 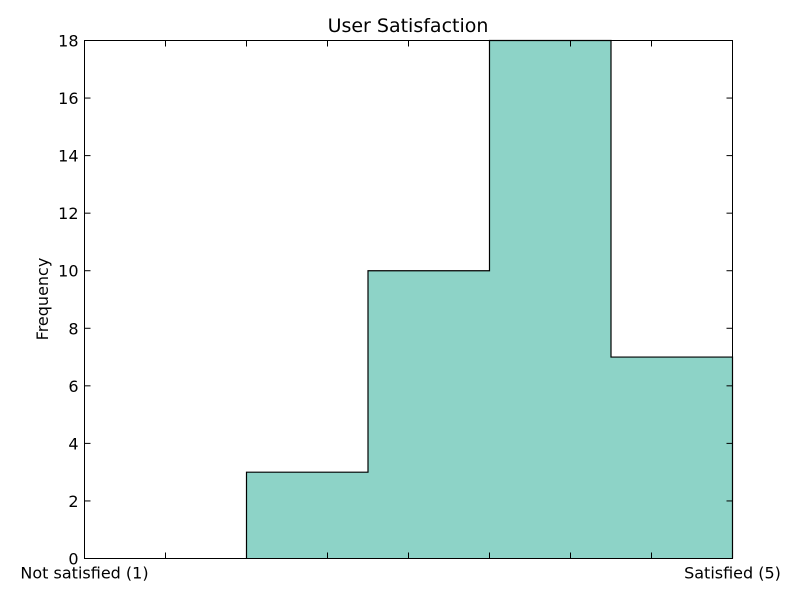 What do you see at coordinates (84, 573) in the screenshot?
I see `x-tick-label: Not satisfied (1)` at bounding box center [84, 573].